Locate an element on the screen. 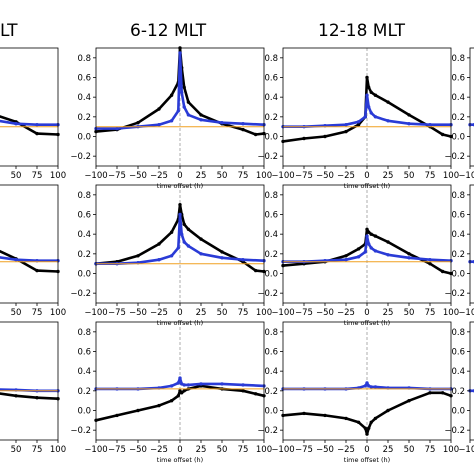  axes-frame is located at coordinates (471, 381).